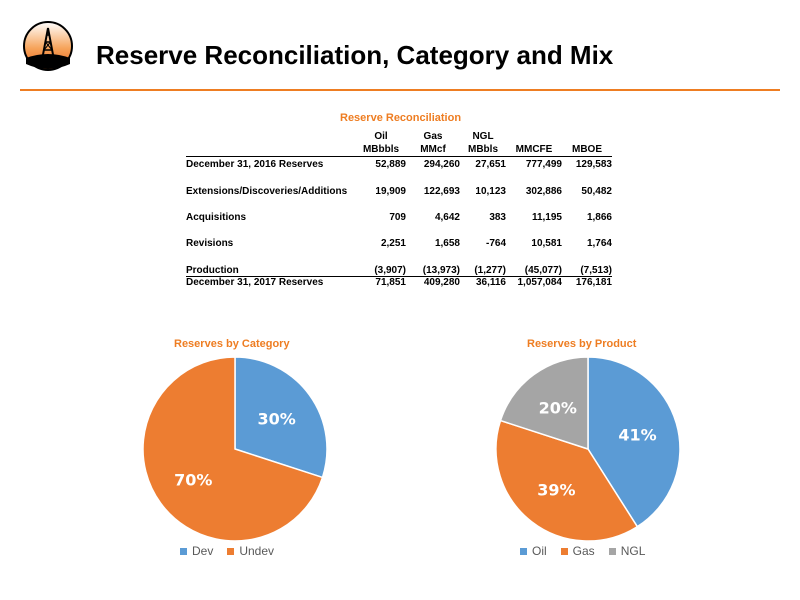  Describe the element at coordinates (441, 191) in the screenshot. I see `cell-value: 122,693` at that location.